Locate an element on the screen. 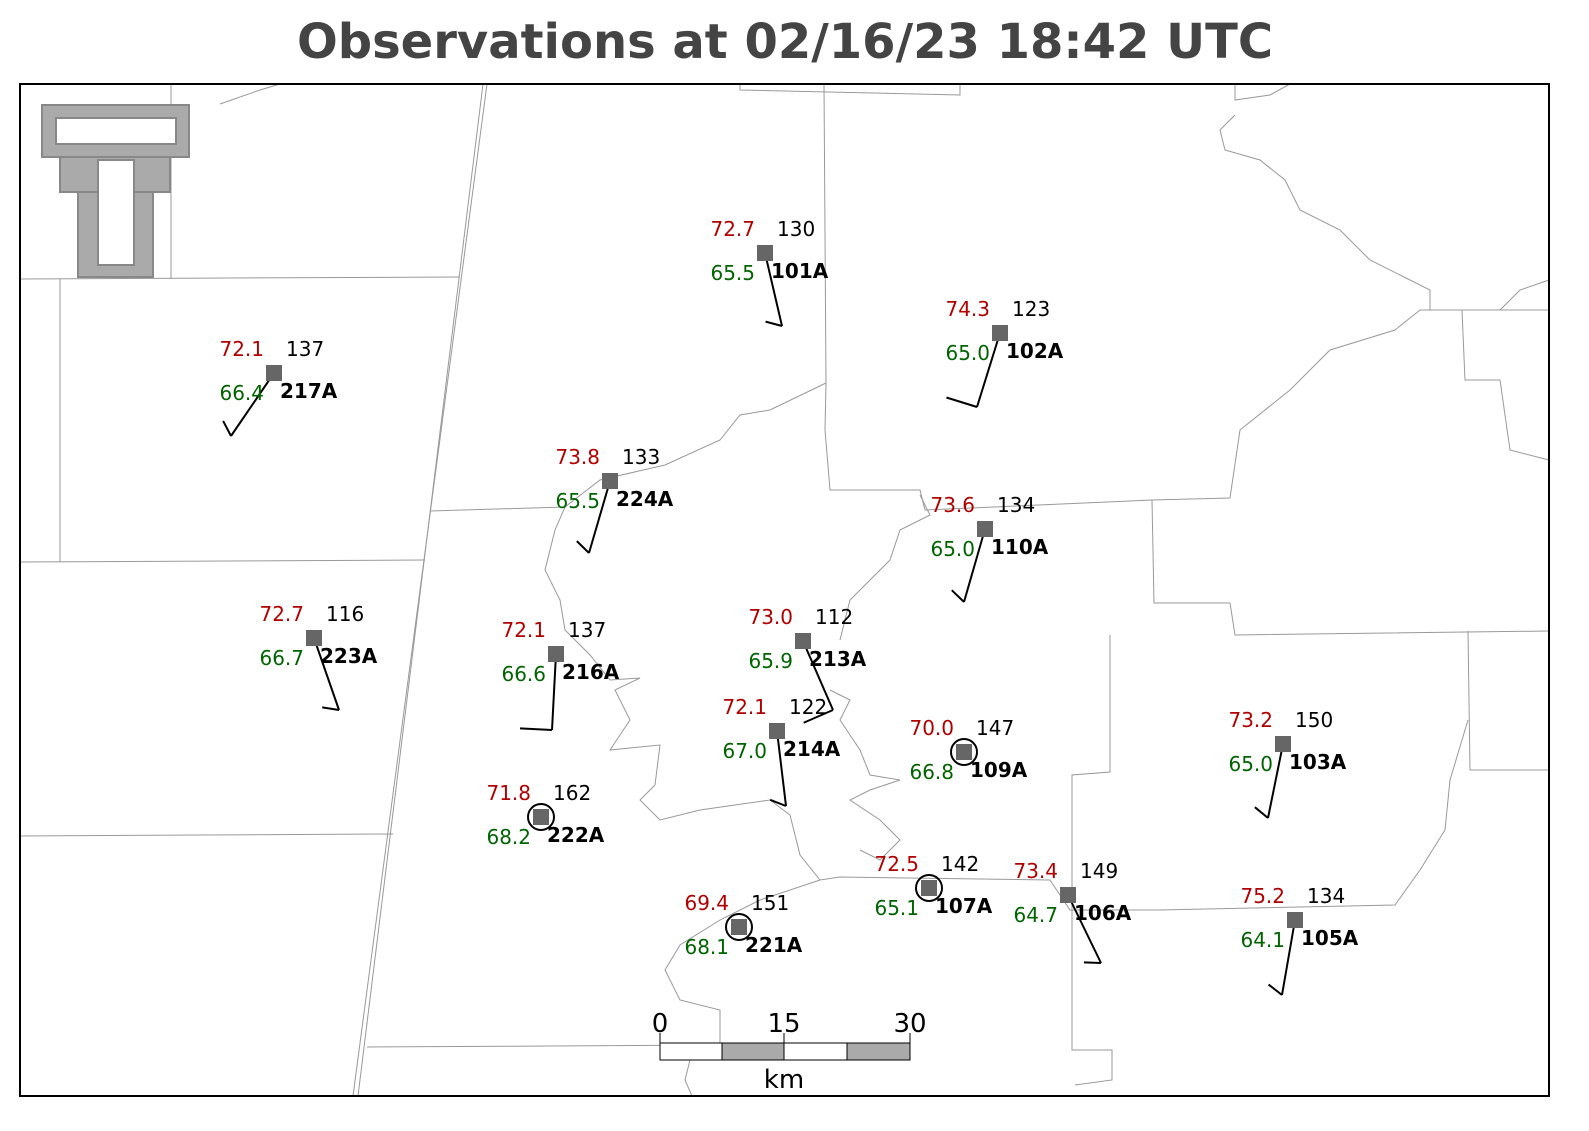 Image resolution: width=1589 pixels, height=1131 pixels. scale-label: 30 is located at coordinates (909, 1024).